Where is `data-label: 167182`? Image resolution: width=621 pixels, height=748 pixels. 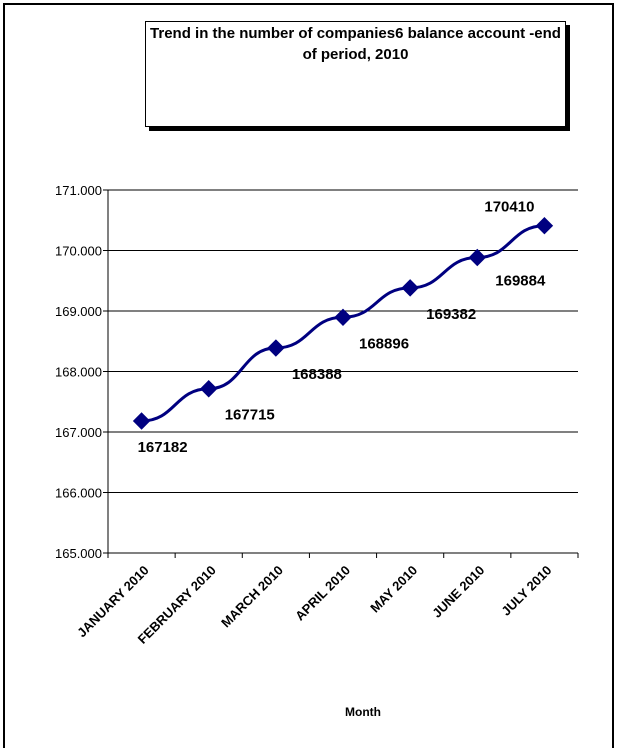
data-label: 167182 is located at coordinates (163, 447).